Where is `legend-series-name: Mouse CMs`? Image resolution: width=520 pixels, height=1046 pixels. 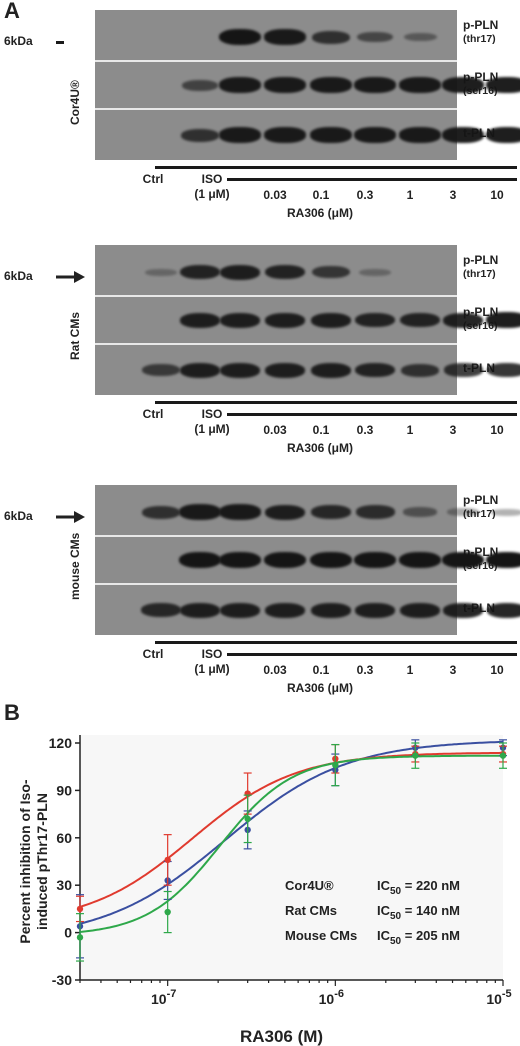
legend-series-name: Mouse CMs is located at coordinates (321, 935).